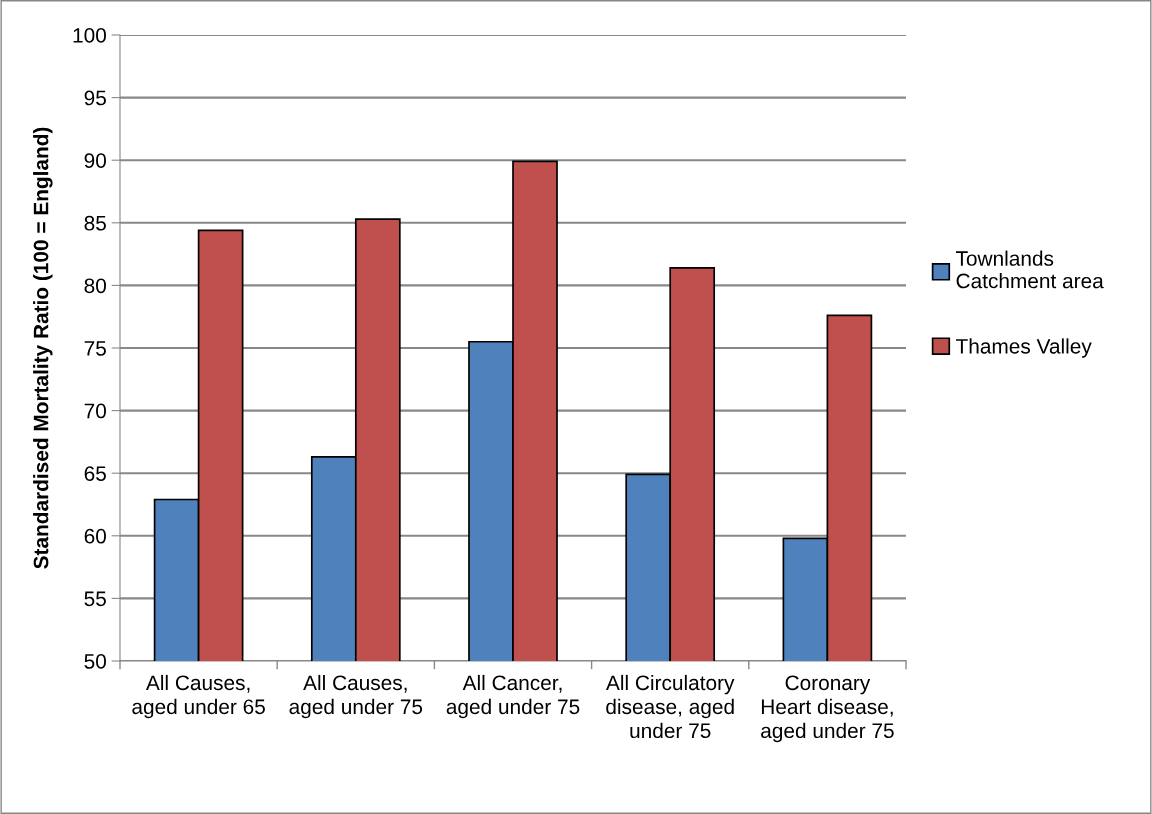 The image size is (1152, 814). Describe the element at coordinates (95, 473) in the screenshot. I see `y-tick-label: 65` at that location.